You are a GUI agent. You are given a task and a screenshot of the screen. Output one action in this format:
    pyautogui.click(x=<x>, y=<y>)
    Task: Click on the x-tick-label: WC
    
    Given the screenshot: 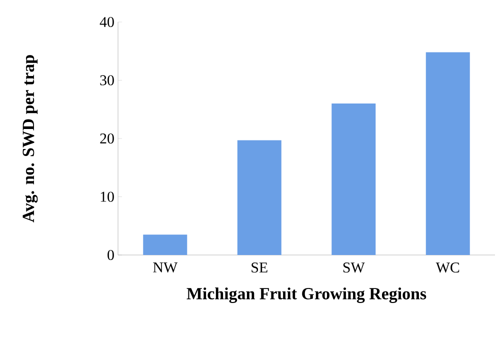 What is the action you would take?
    pyautogui.click(x=448, y=267)
    